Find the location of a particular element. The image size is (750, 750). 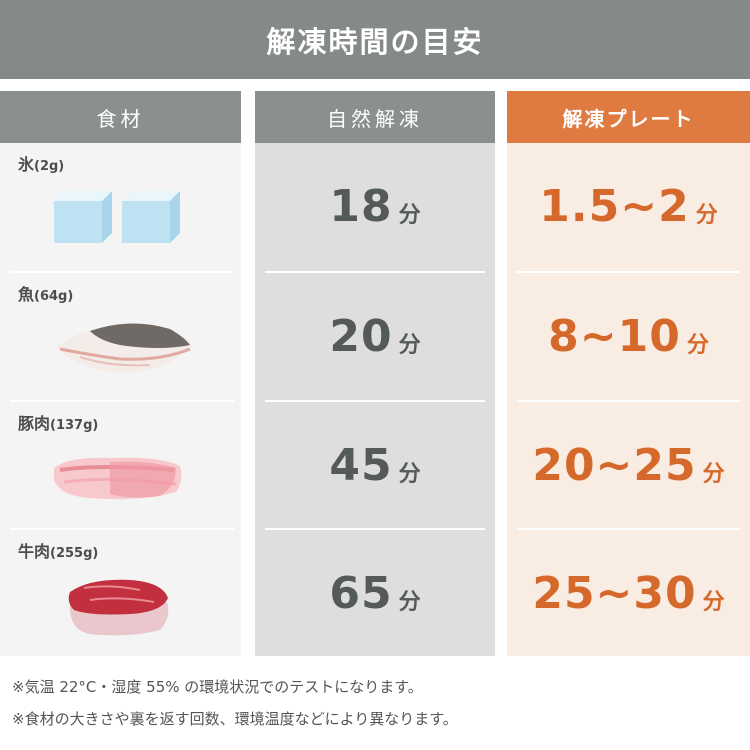

plate-time-fish: 8~10 分 is located at coordinates (628, 336).